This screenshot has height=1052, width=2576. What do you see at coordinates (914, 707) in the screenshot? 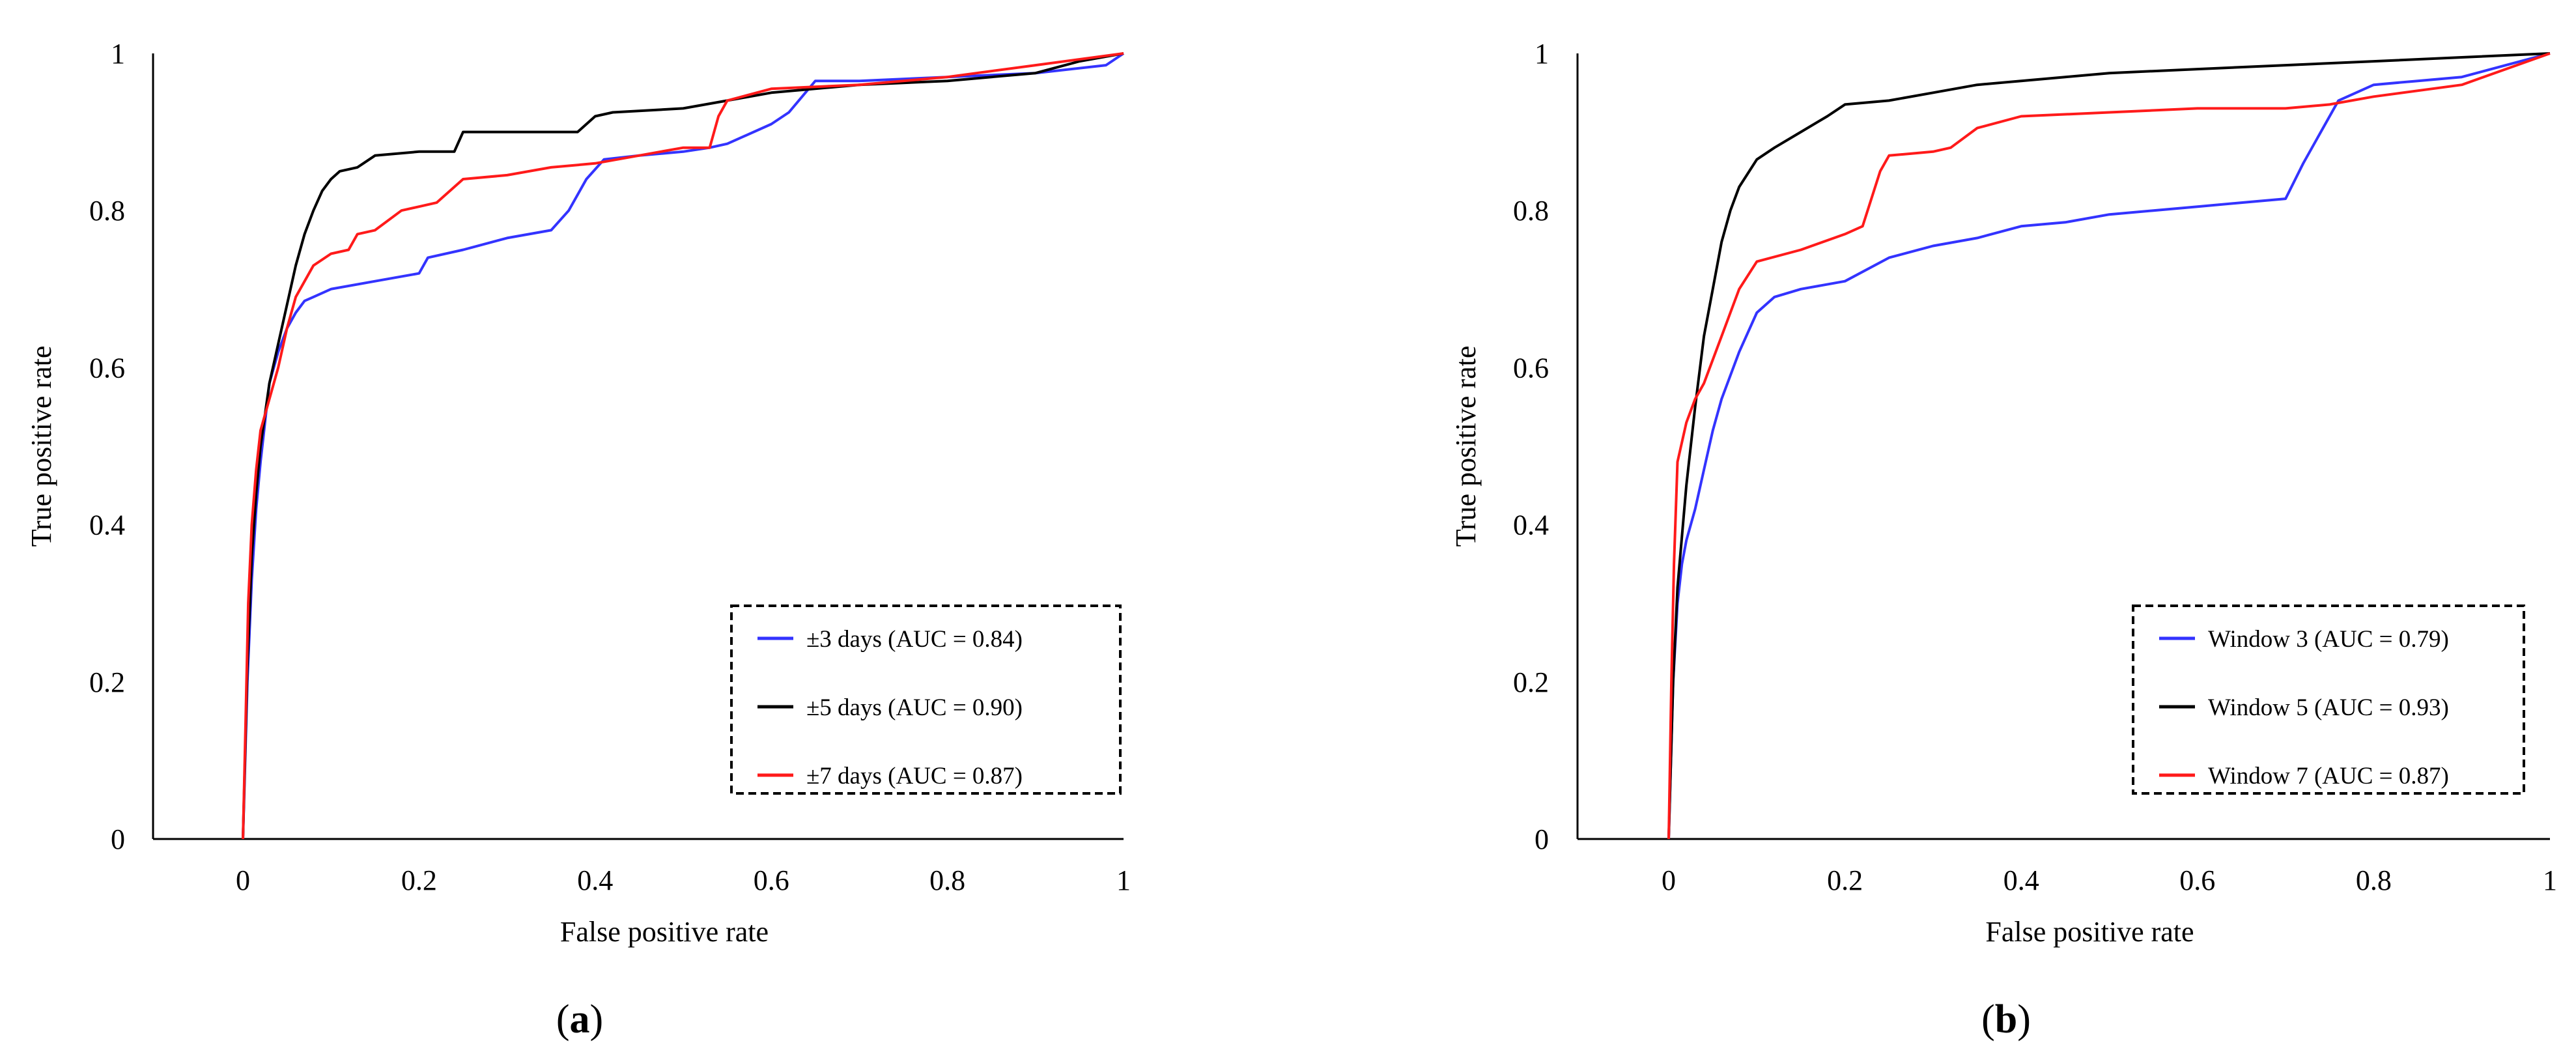
I see `legend-label-2: ±5 days (AUC = 0.90)` at bounding box center [914, 707].